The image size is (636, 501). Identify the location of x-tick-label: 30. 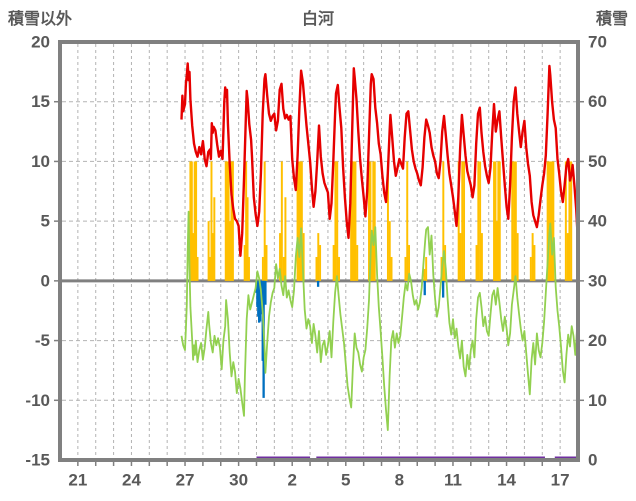
(238, 480).